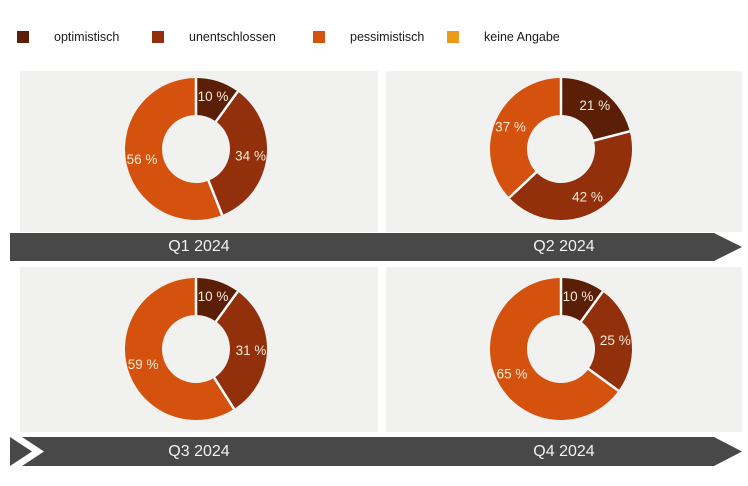  What do you see at coordinates (158, 37) in the screenshot?
I see `legend-swatch-unentschlossen` at bounding box center [158, 37].